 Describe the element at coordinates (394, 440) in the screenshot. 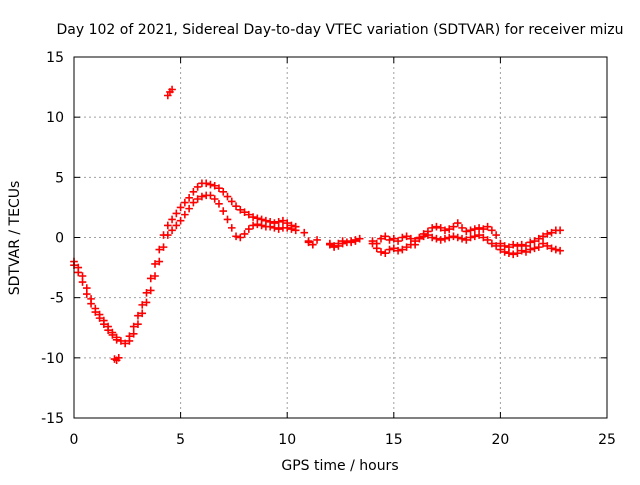

I see `x-tick-label: 15` at that location.